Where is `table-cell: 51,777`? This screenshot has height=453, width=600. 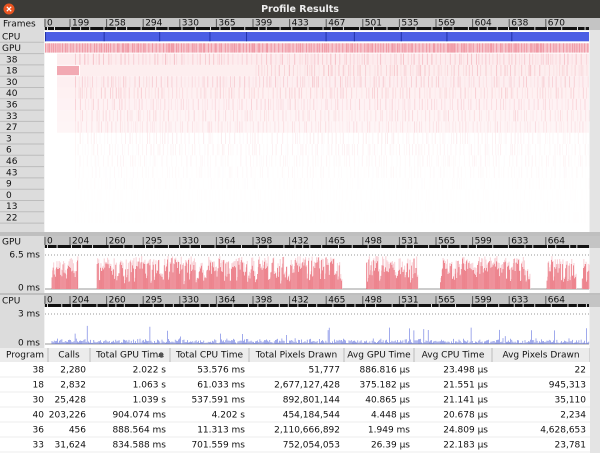
table-cell: 51,777 is located at coordinates (325, 371).